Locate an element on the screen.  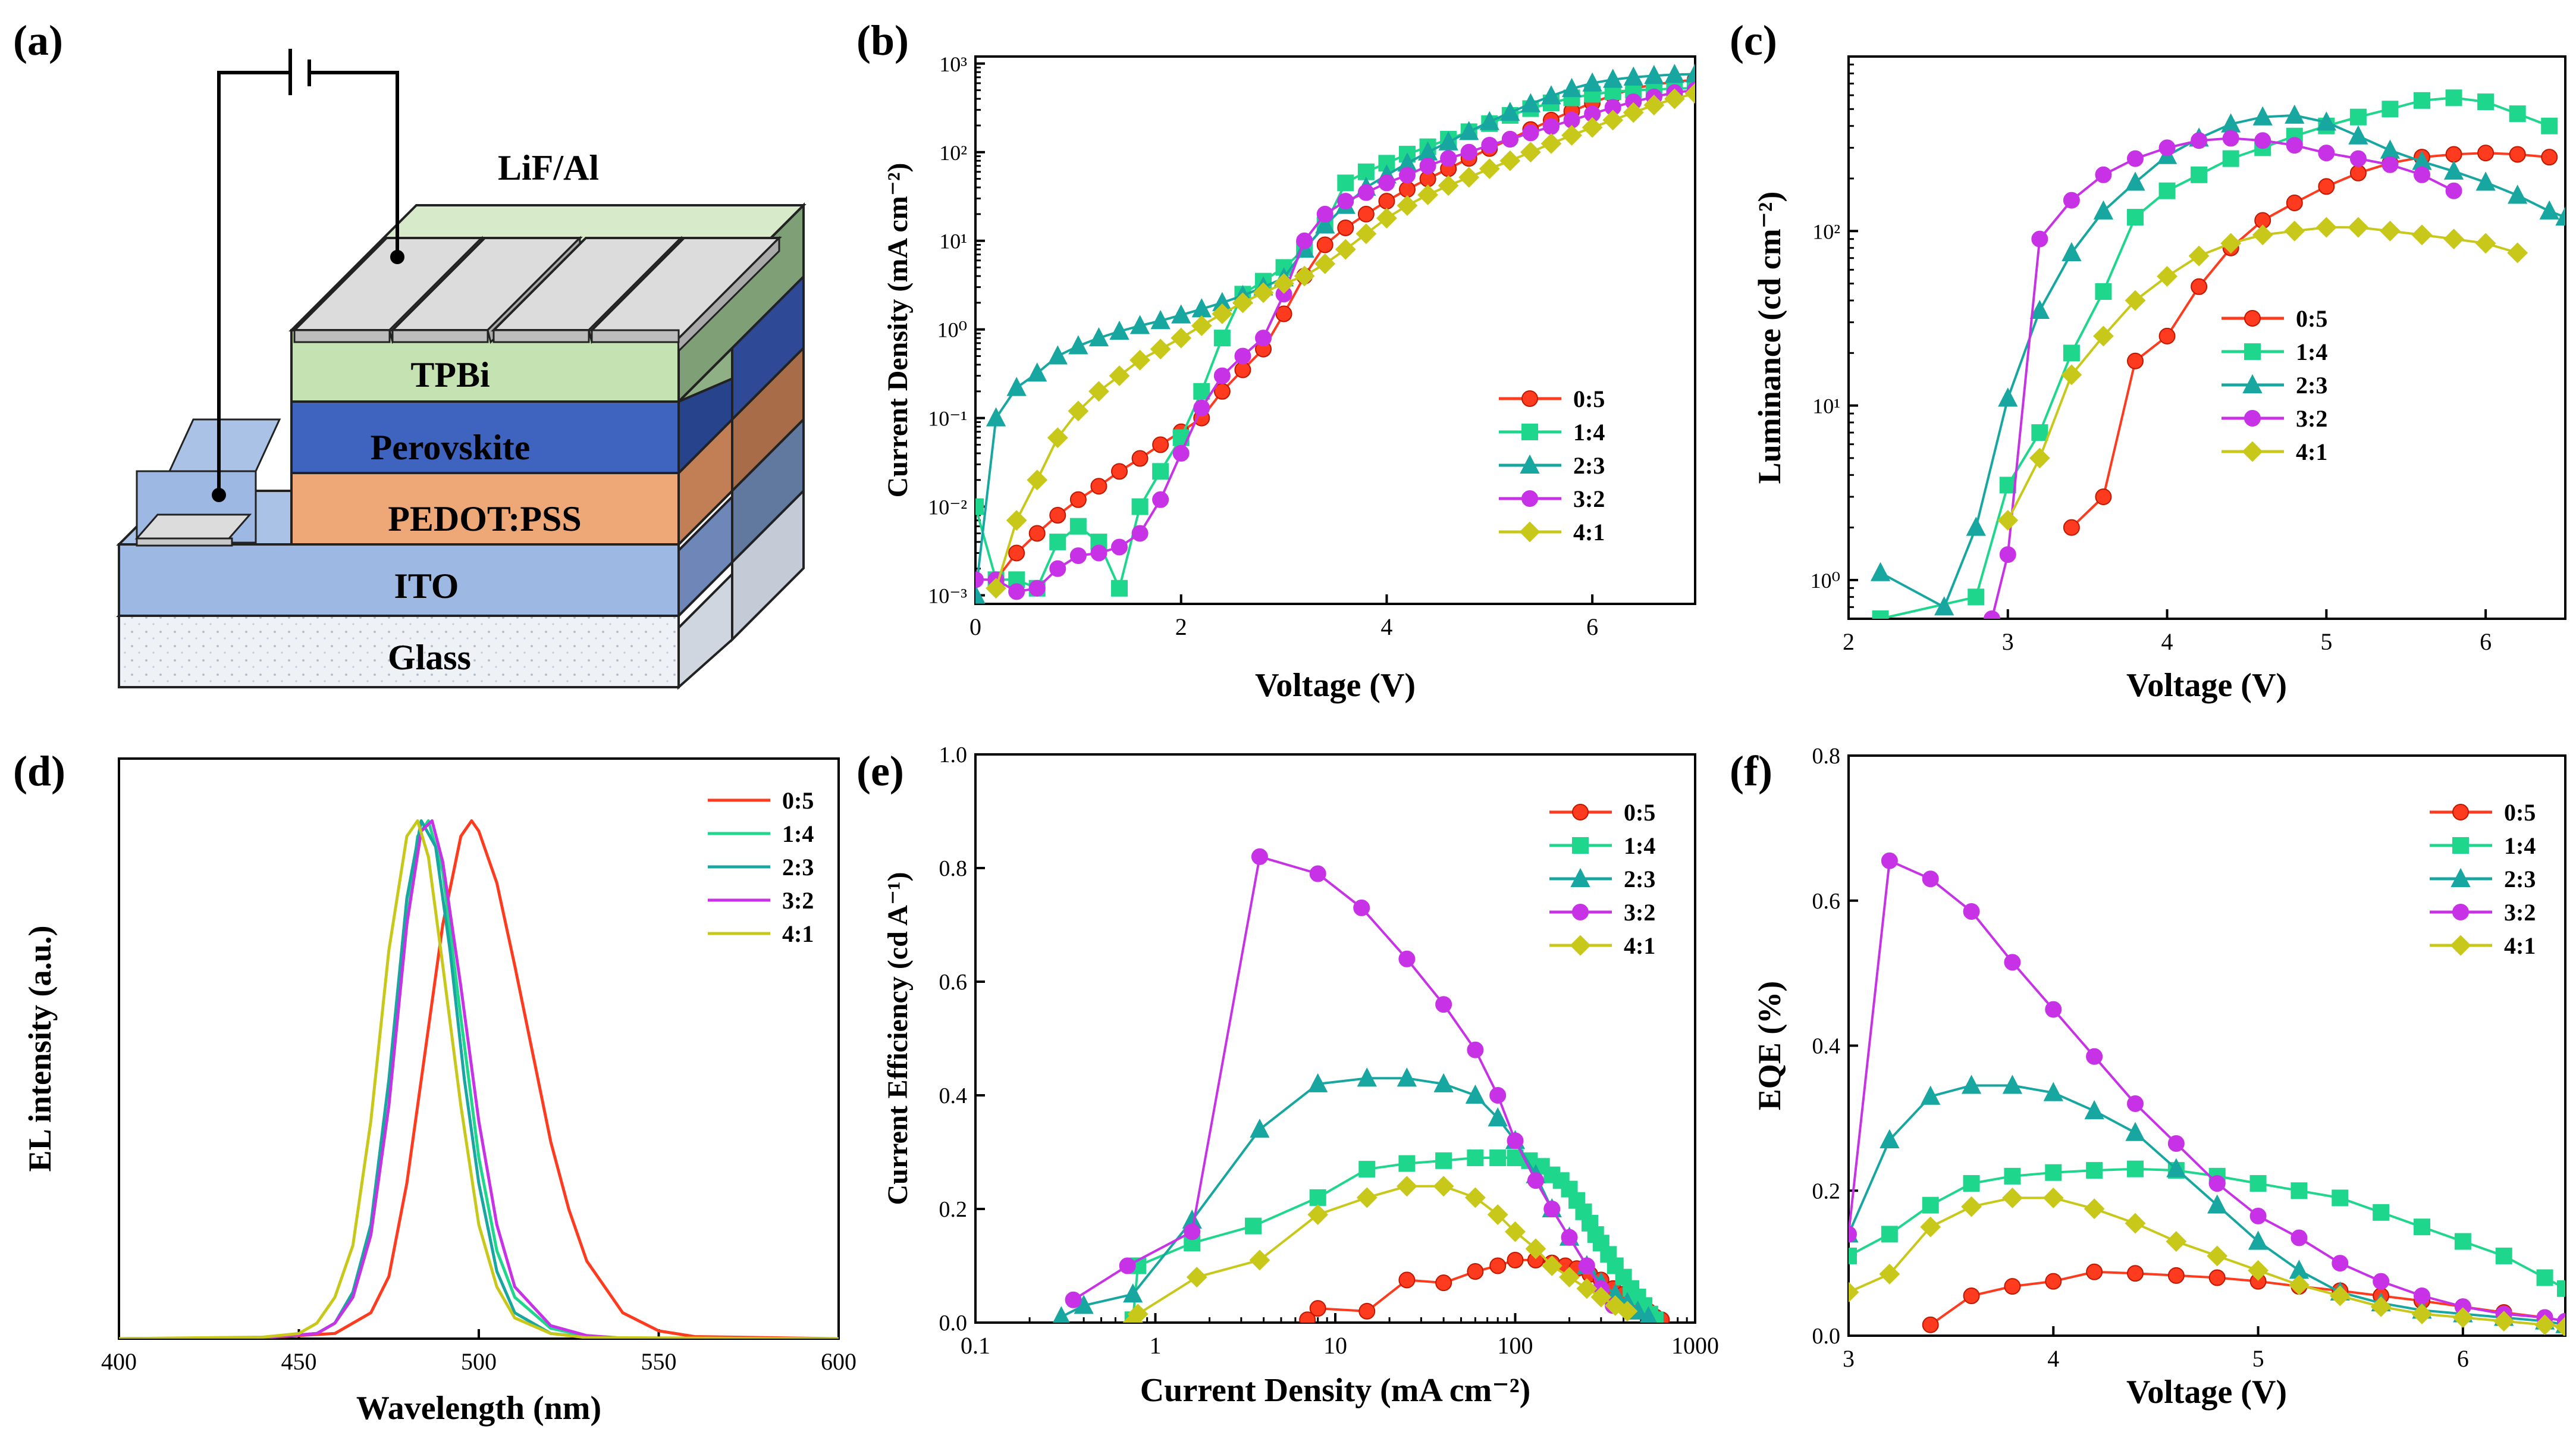
label-ito: ITO is located at coordinates (426, 586).